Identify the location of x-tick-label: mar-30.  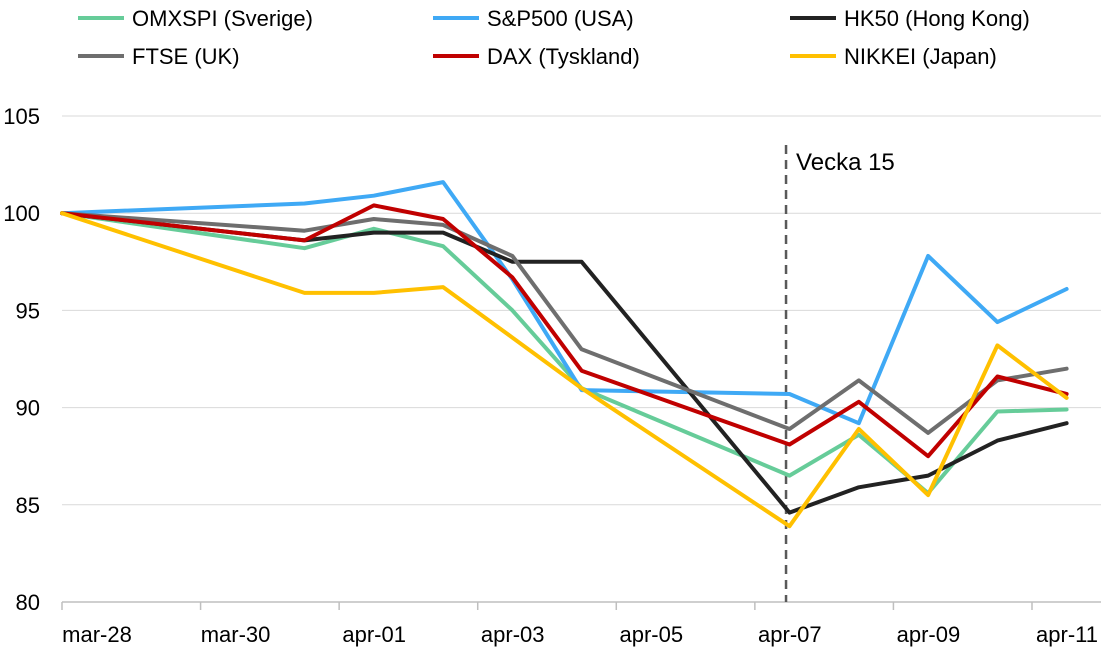
(236, 634).